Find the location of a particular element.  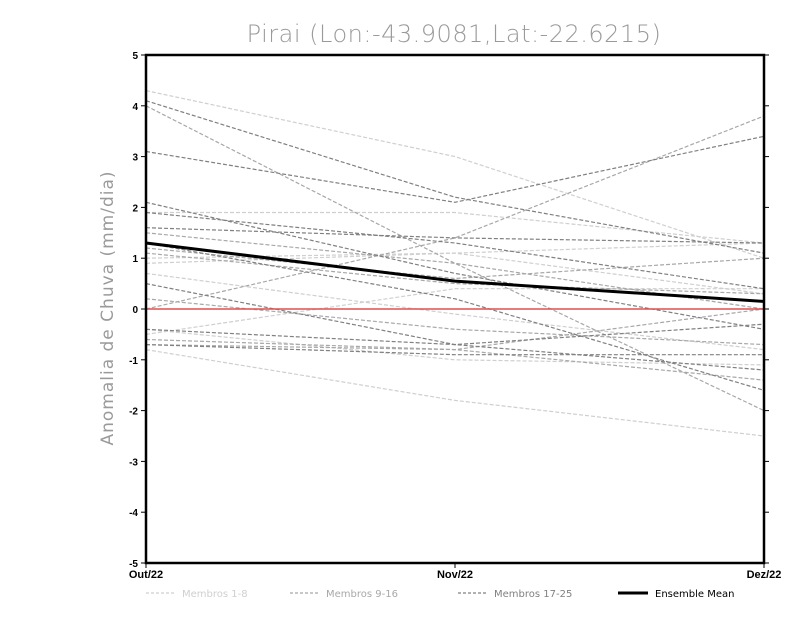

y-tick-label: -3 is located at coordinates (133, 462).